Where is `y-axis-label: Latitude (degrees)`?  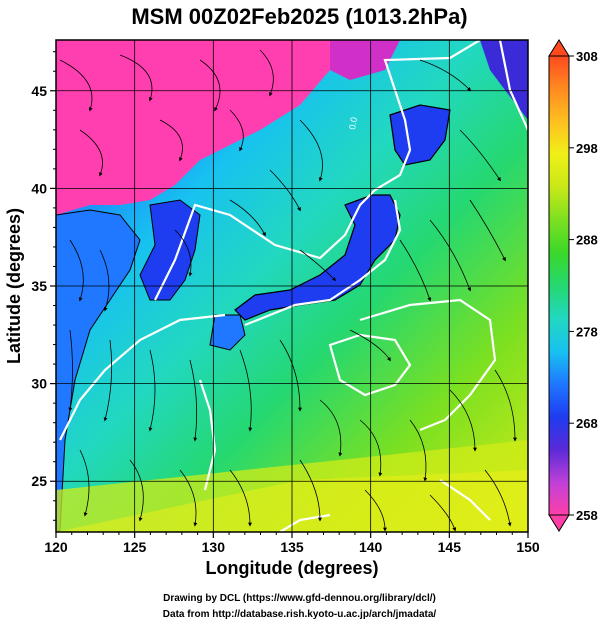 y-axis-label: Latitude (degrees) is located at coordinates (14, 286).